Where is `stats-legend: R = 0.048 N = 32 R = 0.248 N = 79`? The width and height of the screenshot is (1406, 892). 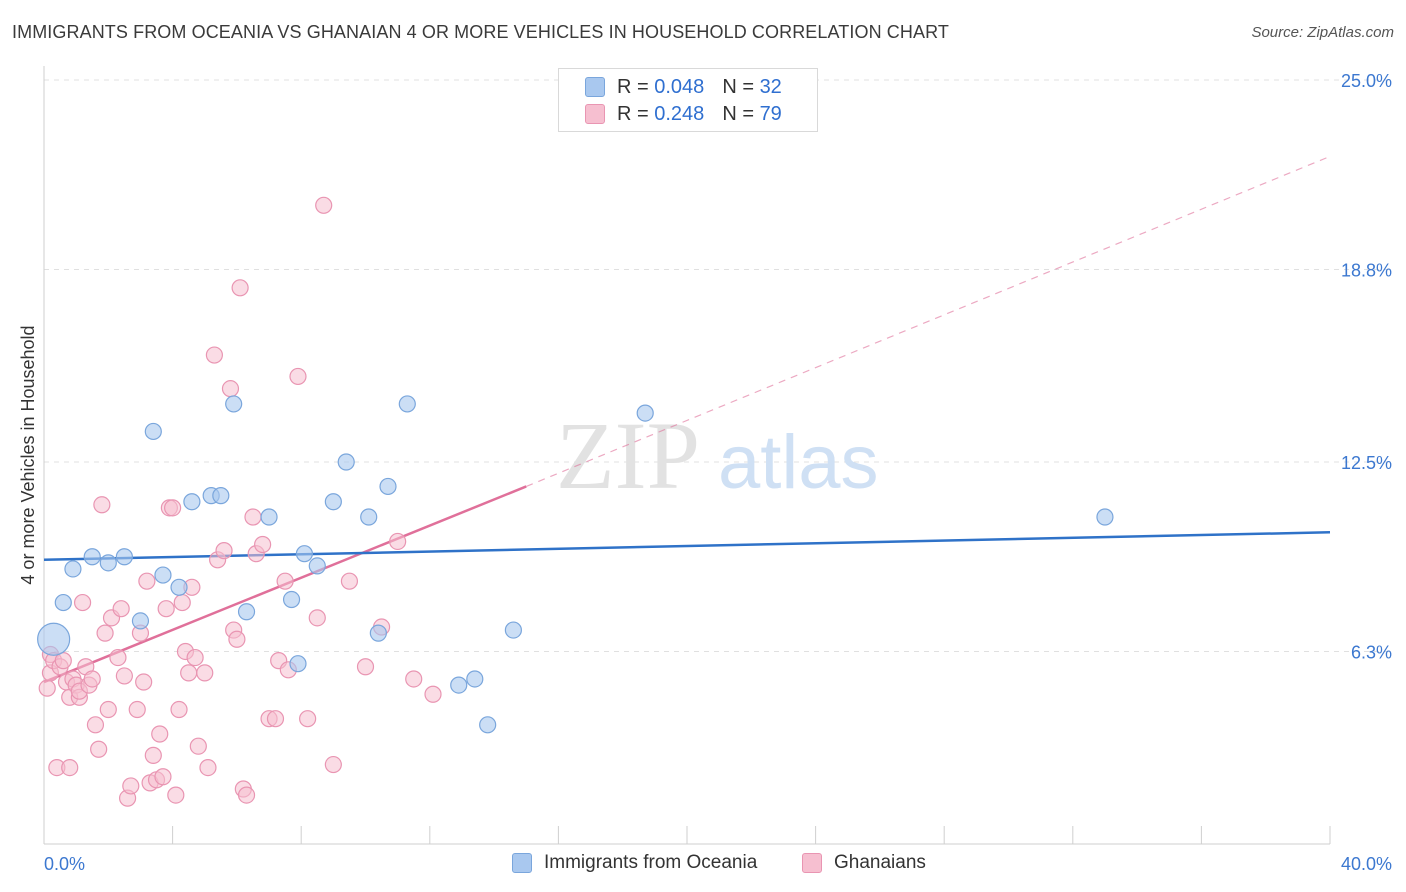 stats-legend: R = 0.048 N = 32 R = 0.248 N = 79 is located at coordinates (688, 100).